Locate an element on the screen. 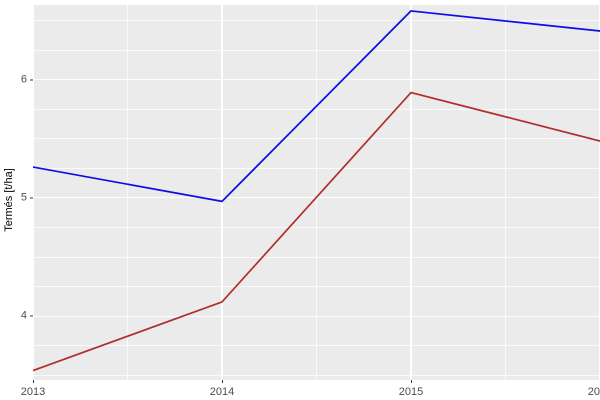 The height and width of the screenshot is (400, 600). y-tick-label: 4 is located at coordinates (23, 315).